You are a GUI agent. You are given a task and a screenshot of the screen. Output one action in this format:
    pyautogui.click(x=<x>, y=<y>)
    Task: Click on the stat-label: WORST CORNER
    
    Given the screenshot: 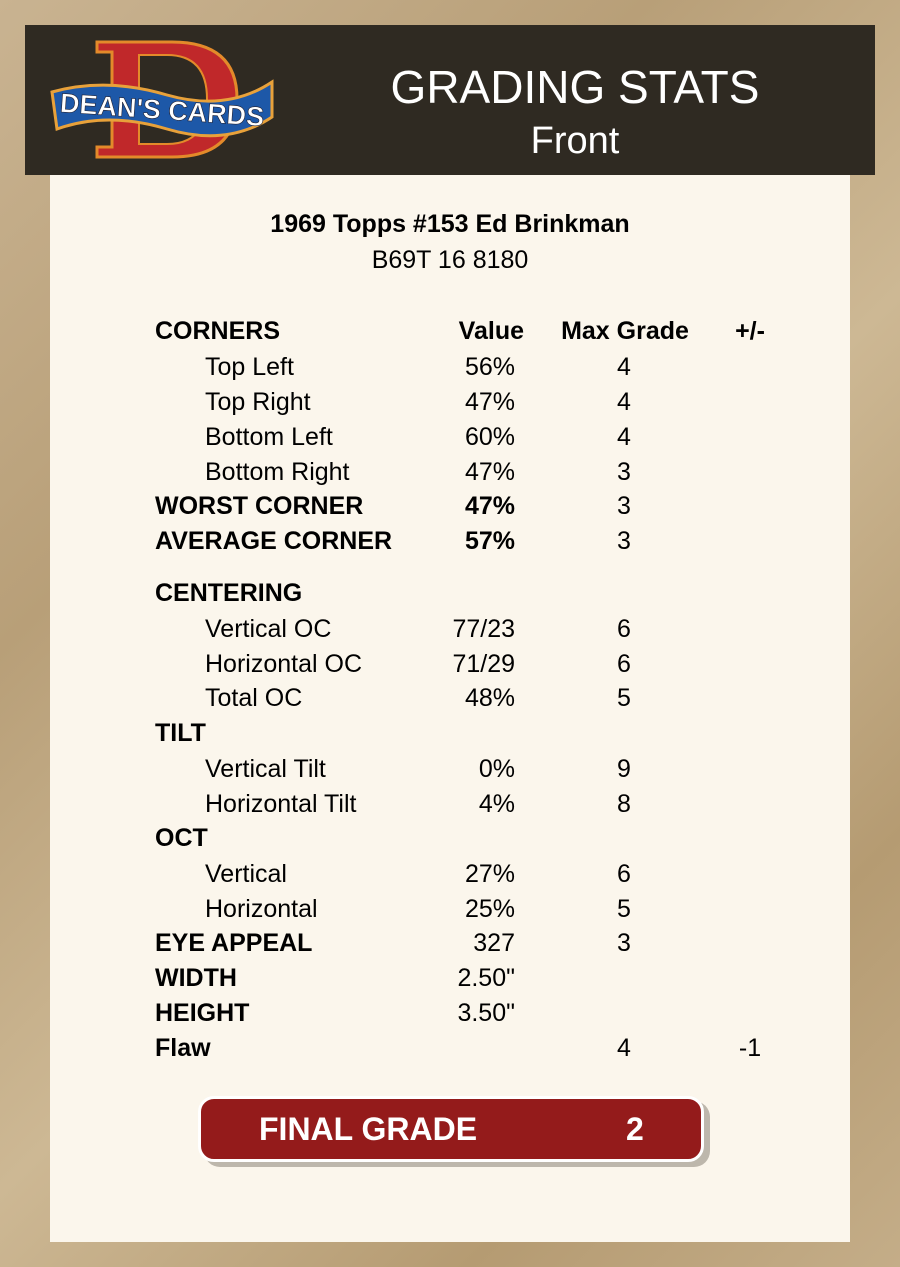 What is the action you would take?
    pyautogui.click(x=259, y=506)
    